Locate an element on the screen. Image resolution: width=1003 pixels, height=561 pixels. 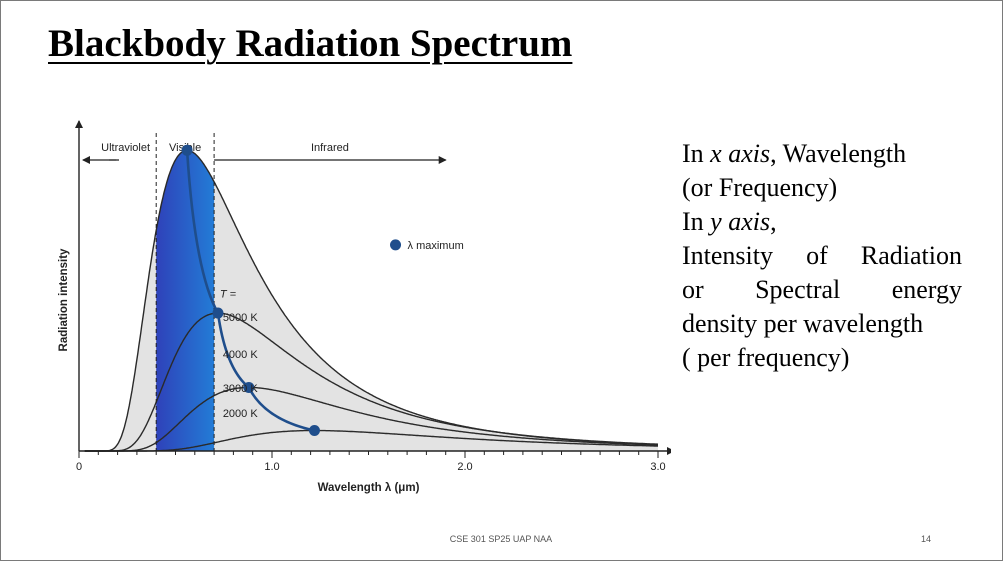
desc-word: or is located at coordinates (693, 289).